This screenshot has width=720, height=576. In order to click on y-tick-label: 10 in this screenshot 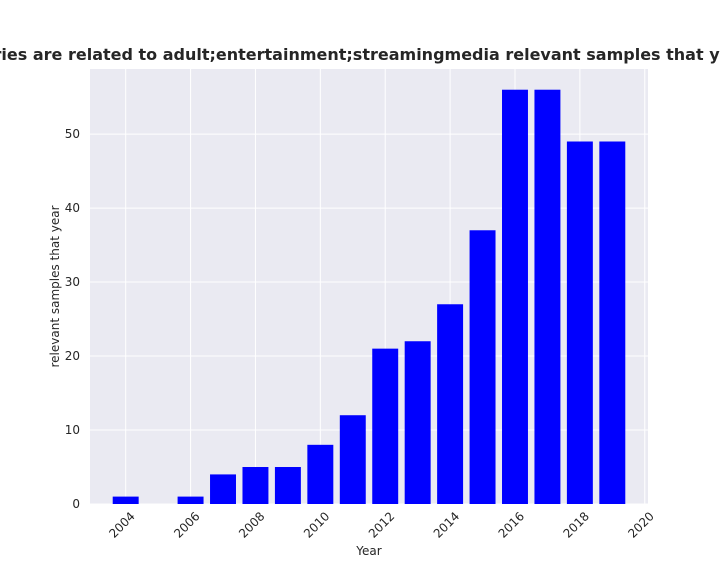, I will do `click(72, 430)`.